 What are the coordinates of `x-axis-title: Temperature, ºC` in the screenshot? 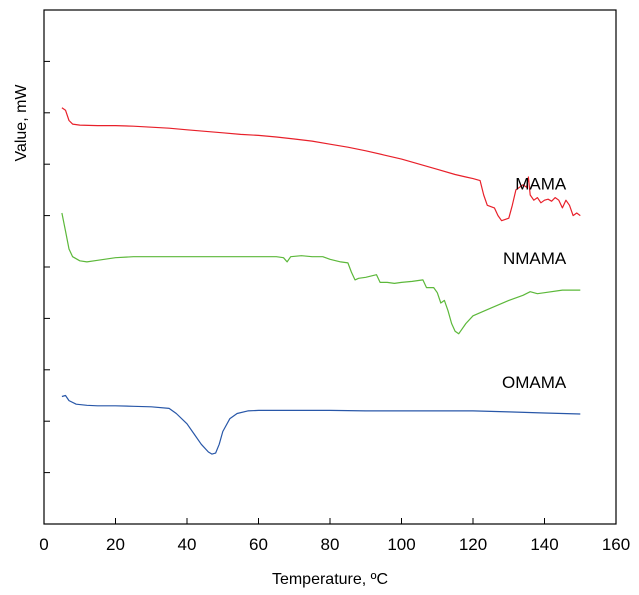 It's located at (330, 579).